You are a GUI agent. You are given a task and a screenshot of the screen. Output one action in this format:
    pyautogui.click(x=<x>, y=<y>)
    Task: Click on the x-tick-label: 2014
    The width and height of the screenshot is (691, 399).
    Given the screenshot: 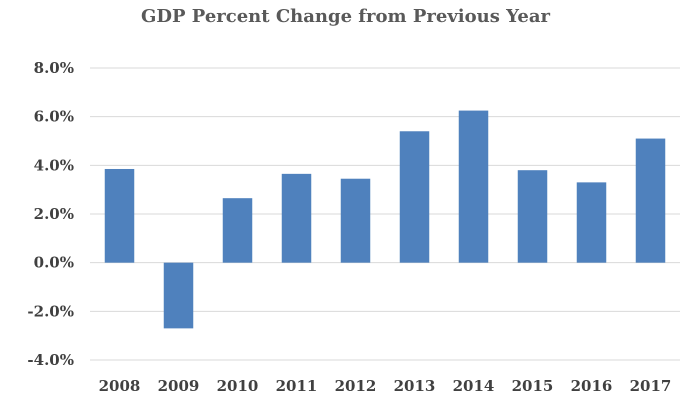 What is the action you would take?
    pyautogui.click(x=474, y=386)
    